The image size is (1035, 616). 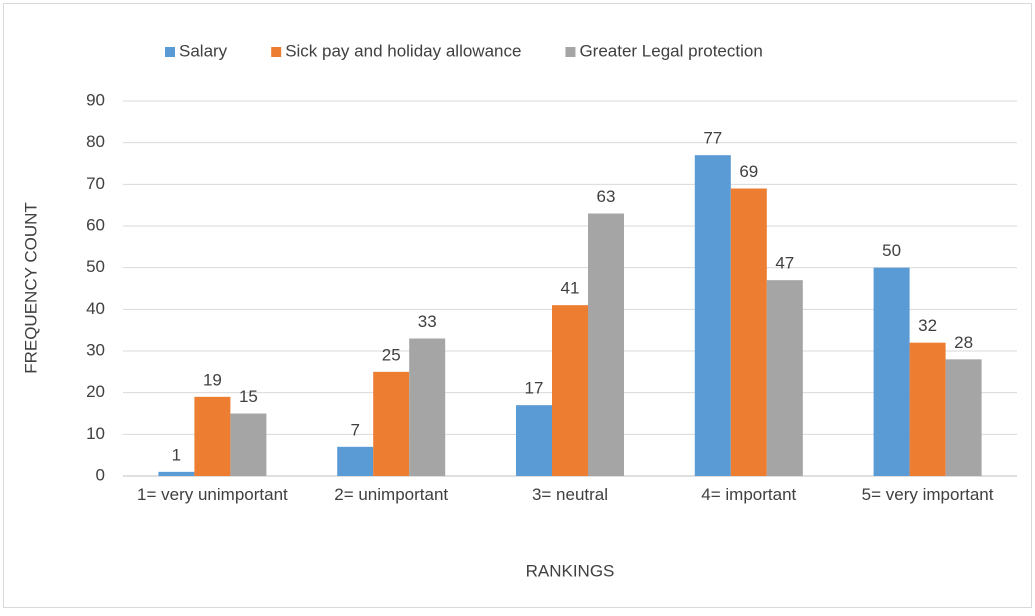 What do you see at coordinates (963, 342) in the screenshot?
I see `data-label: 28` at bounding box center [963, 342].